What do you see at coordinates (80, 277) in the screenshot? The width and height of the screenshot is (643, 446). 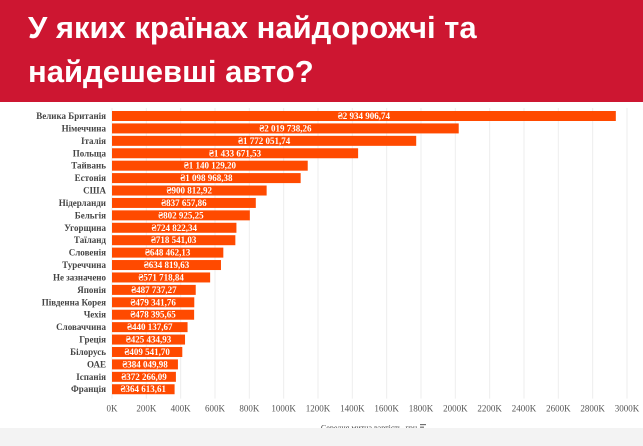 I see `category-label: Не зазначено` at bounding box center [80, 277].